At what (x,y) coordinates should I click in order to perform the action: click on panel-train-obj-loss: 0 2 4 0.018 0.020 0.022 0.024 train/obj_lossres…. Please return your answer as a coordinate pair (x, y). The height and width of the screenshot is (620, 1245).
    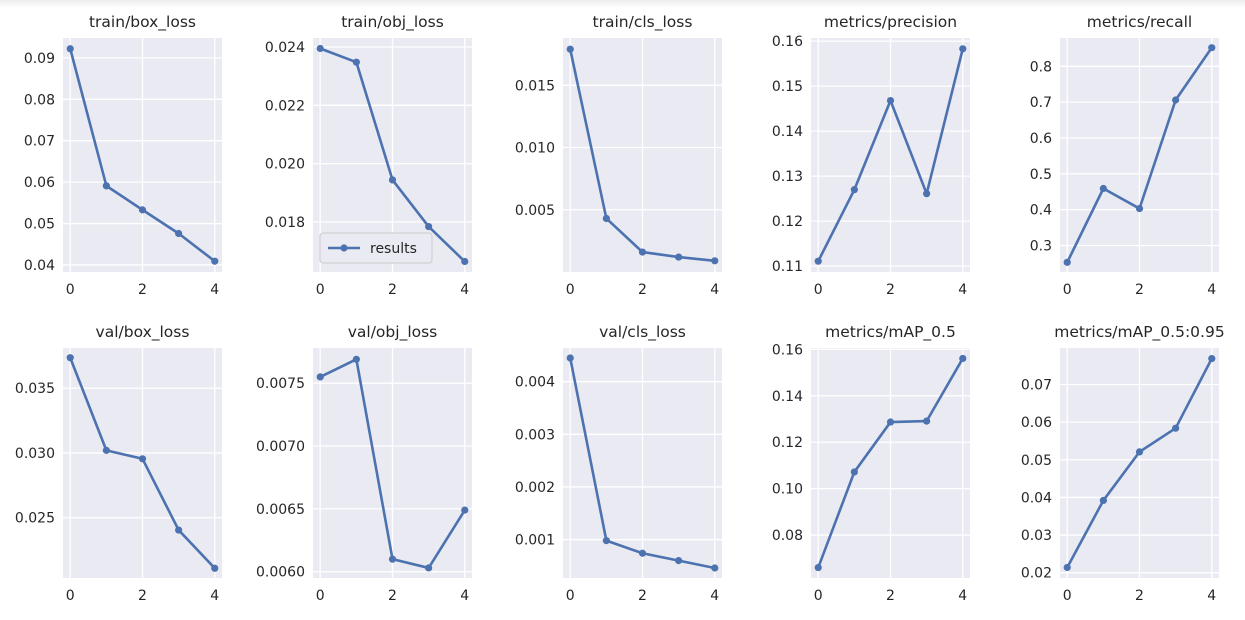
    Looking at the image, I should click on (368, 155).